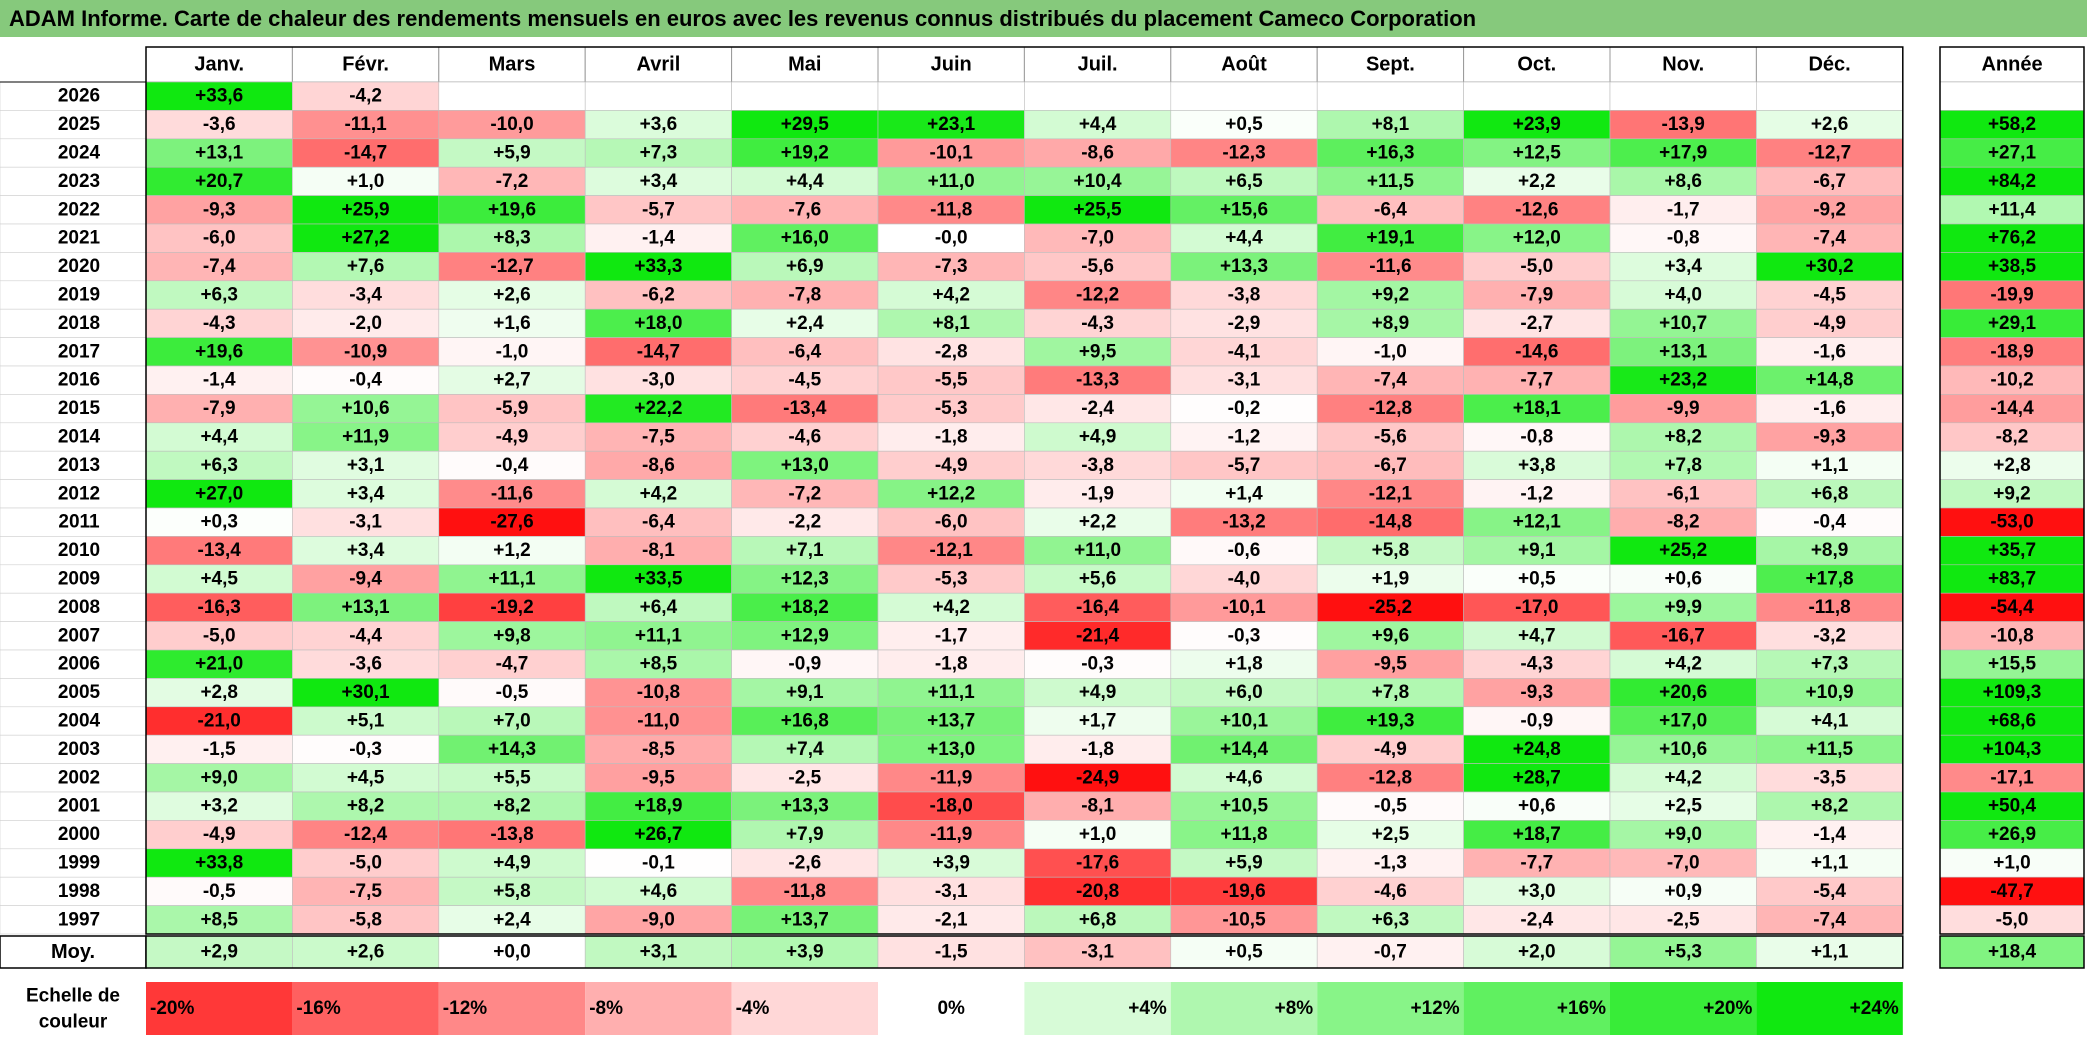 The height and width of the screenshot is (1037, 2087). Describe the element at coordinates (512, 238) in the screenshot. I see `heat-cell-value: +8,3` at that location.